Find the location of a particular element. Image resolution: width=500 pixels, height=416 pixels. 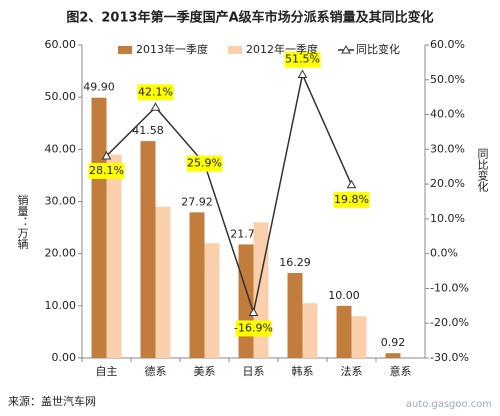

x-tick-label: 美系 is located at coordinates (205, 371).